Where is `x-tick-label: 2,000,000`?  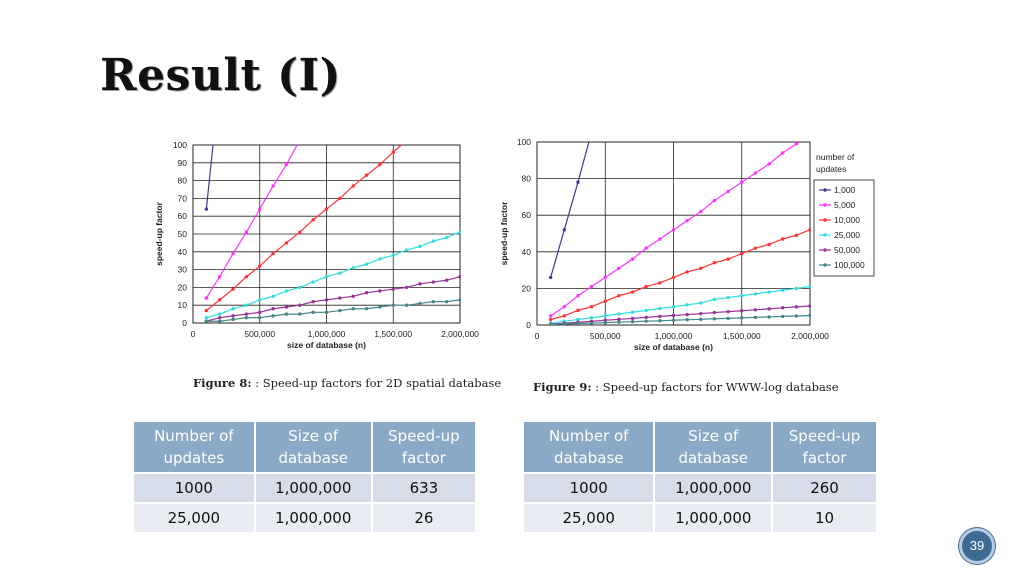 x-tick-label: 2,000,000 is located at coordinates (460, 334).